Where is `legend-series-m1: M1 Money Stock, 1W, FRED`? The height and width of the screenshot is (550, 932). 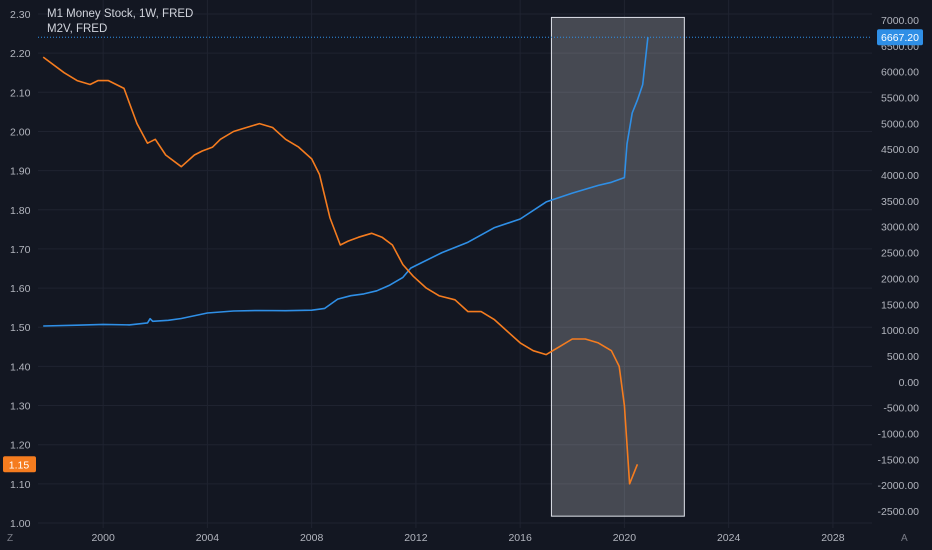 legend-series-m1: M1 Money Stock, 1W, FRED is located at coordinates (120, 14).